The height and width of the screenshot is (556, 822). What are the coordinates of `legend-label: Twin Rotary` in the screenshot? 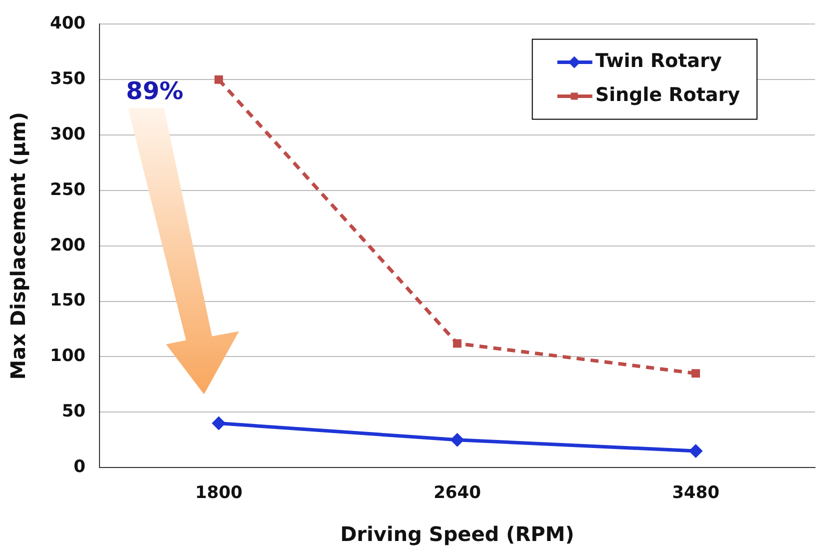 It's located at (658, 61).